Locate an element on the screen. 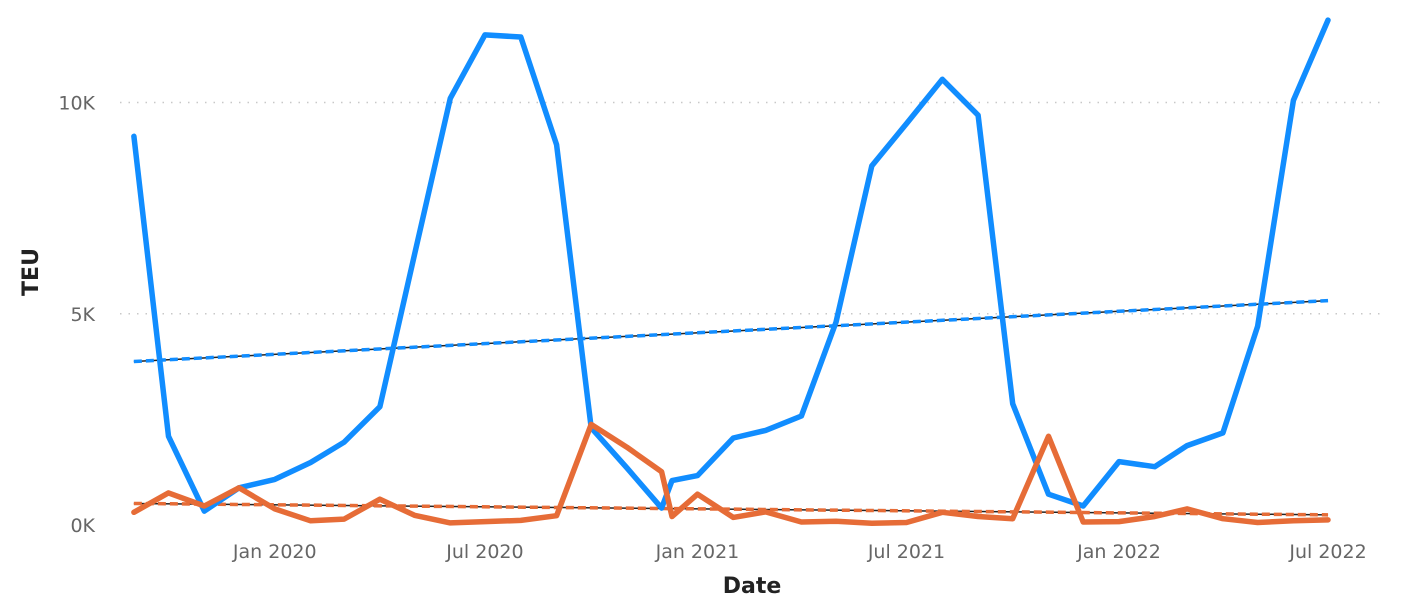  x-tick-label: Jul 2022 is located at coordinates (1327, 552).